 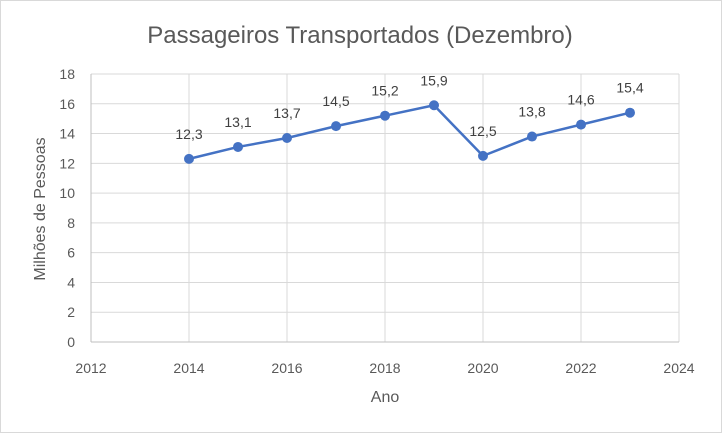 I want to click on series-line, so click(x=409, y=132).